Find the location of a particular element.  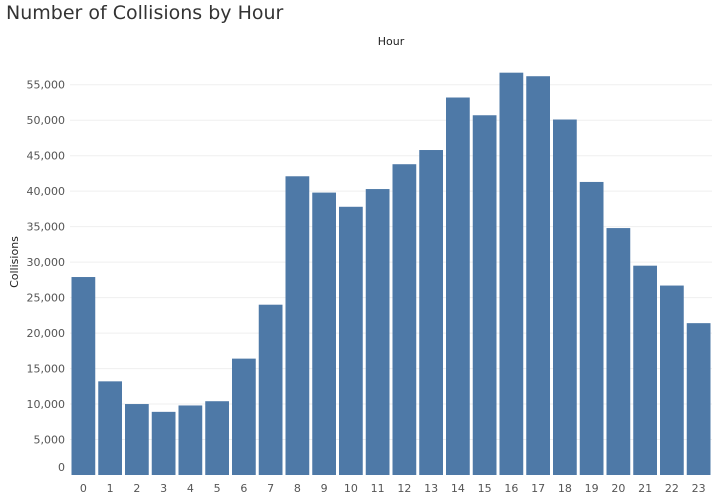

x-tick-label: 17 is located at coordinates (538, 488).